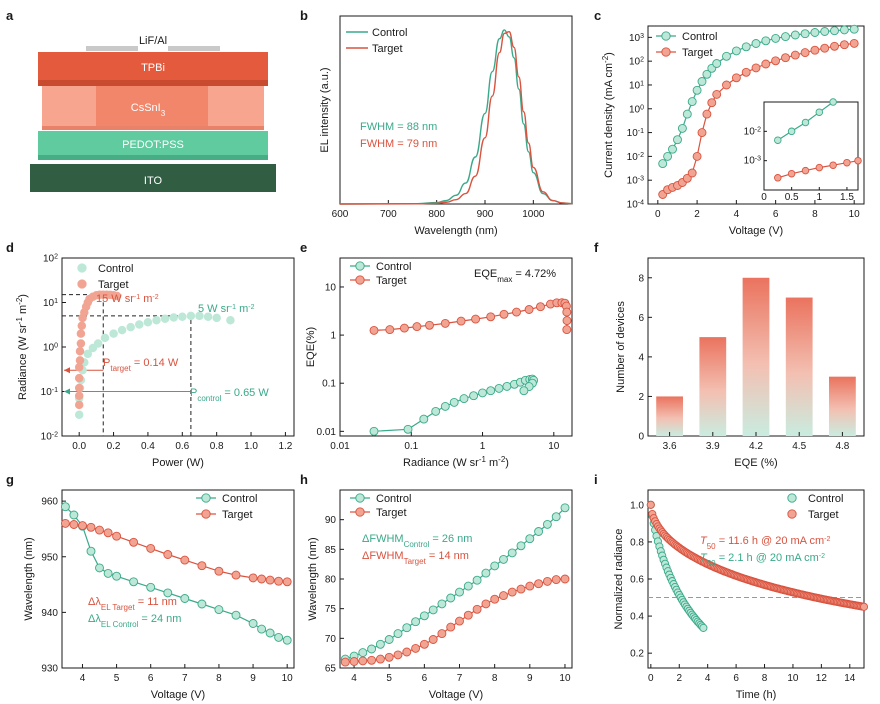 This screenshot has height=704, width=880. What do you see at coordinates (803, 150) in the screenshot?
I see `inset-plot: 0 0.5 1 1.510-310-2` at bounding box center [803, 150].